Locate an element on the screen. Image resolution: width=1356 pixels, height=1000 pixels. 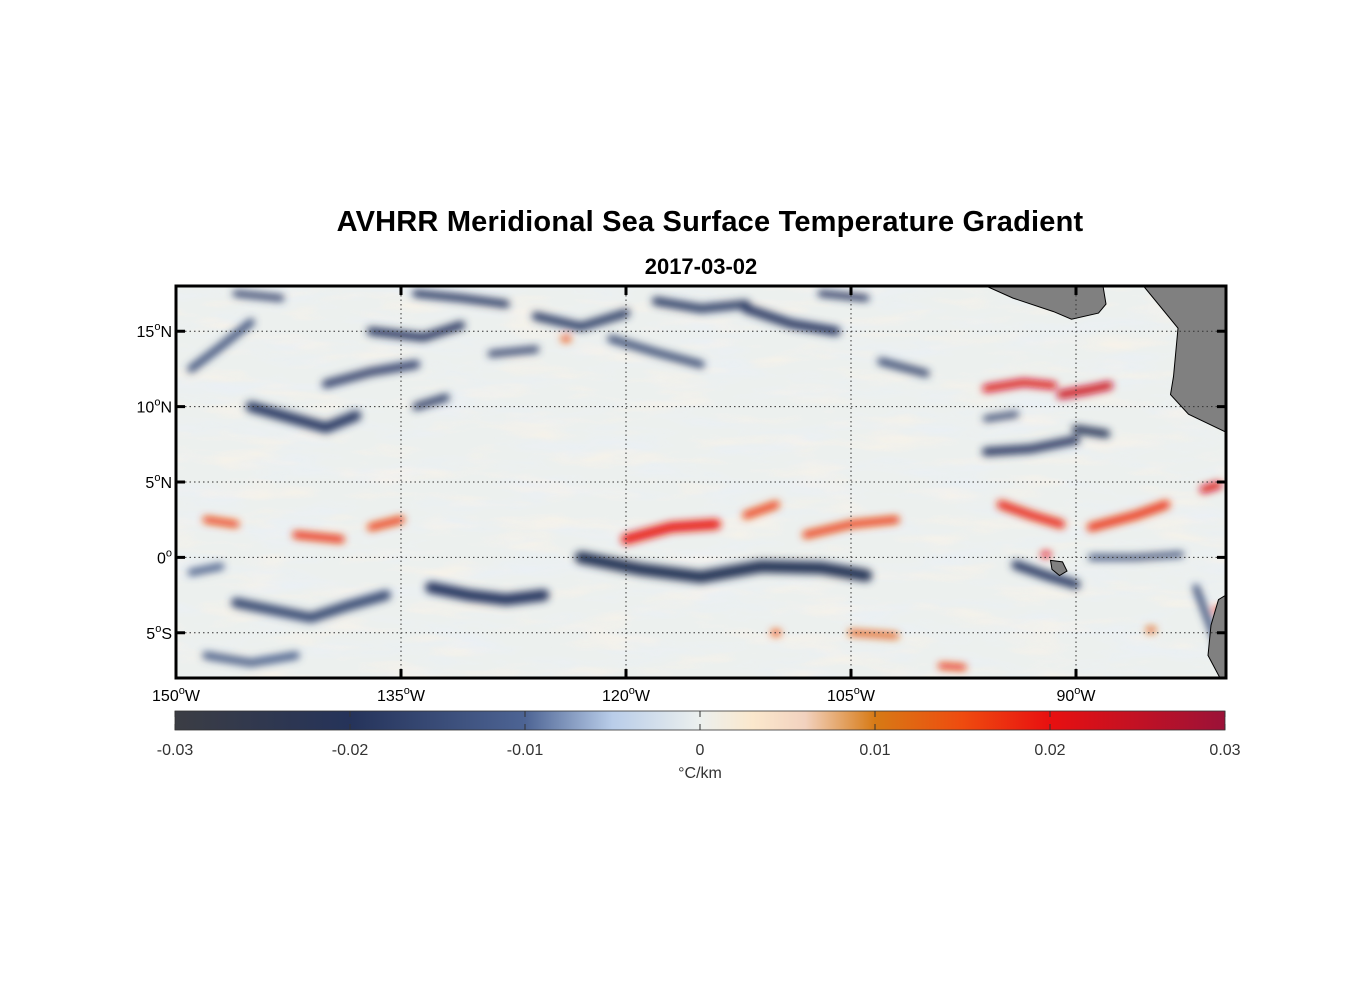
colorbar-tick-label: -0.03 is located at coordinates (175, 750).